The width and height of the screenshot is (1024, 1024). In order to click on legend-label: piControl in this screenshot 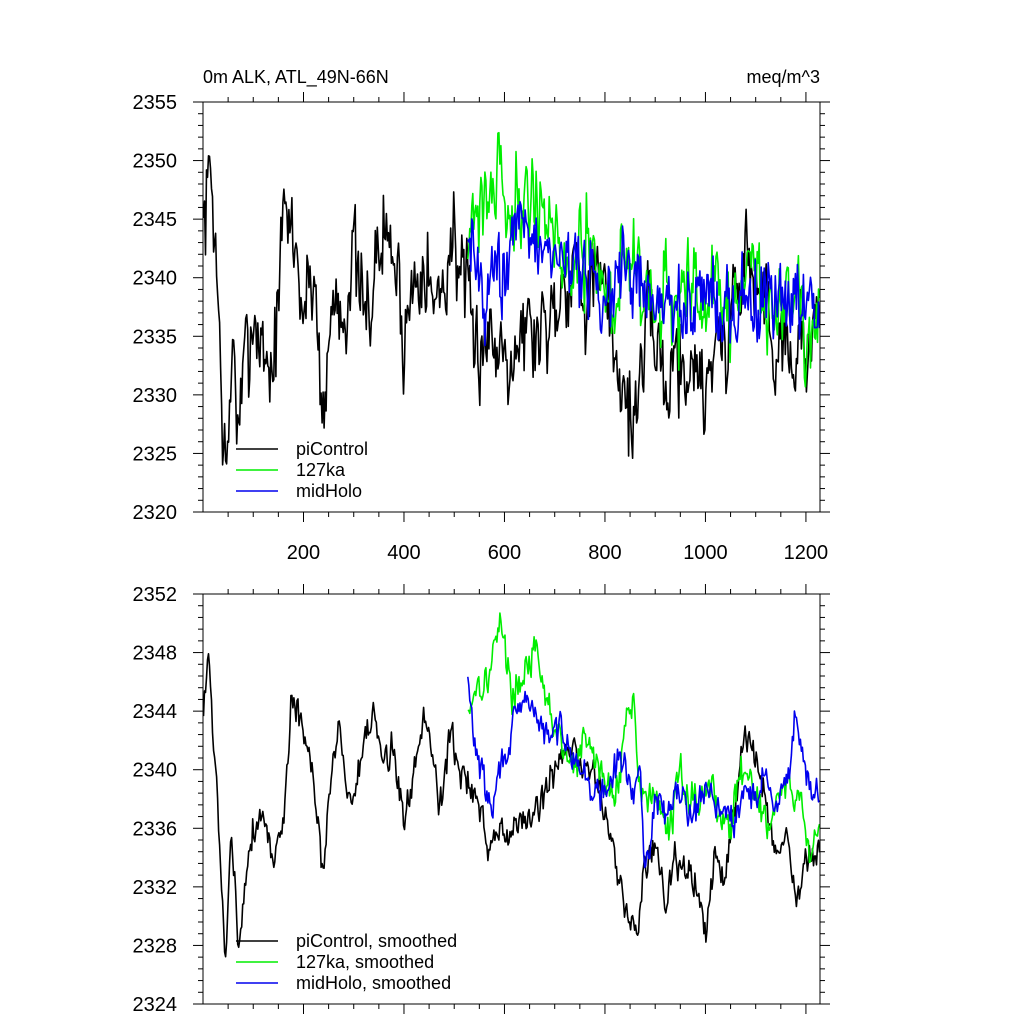, I will do `click(332, 449)`.